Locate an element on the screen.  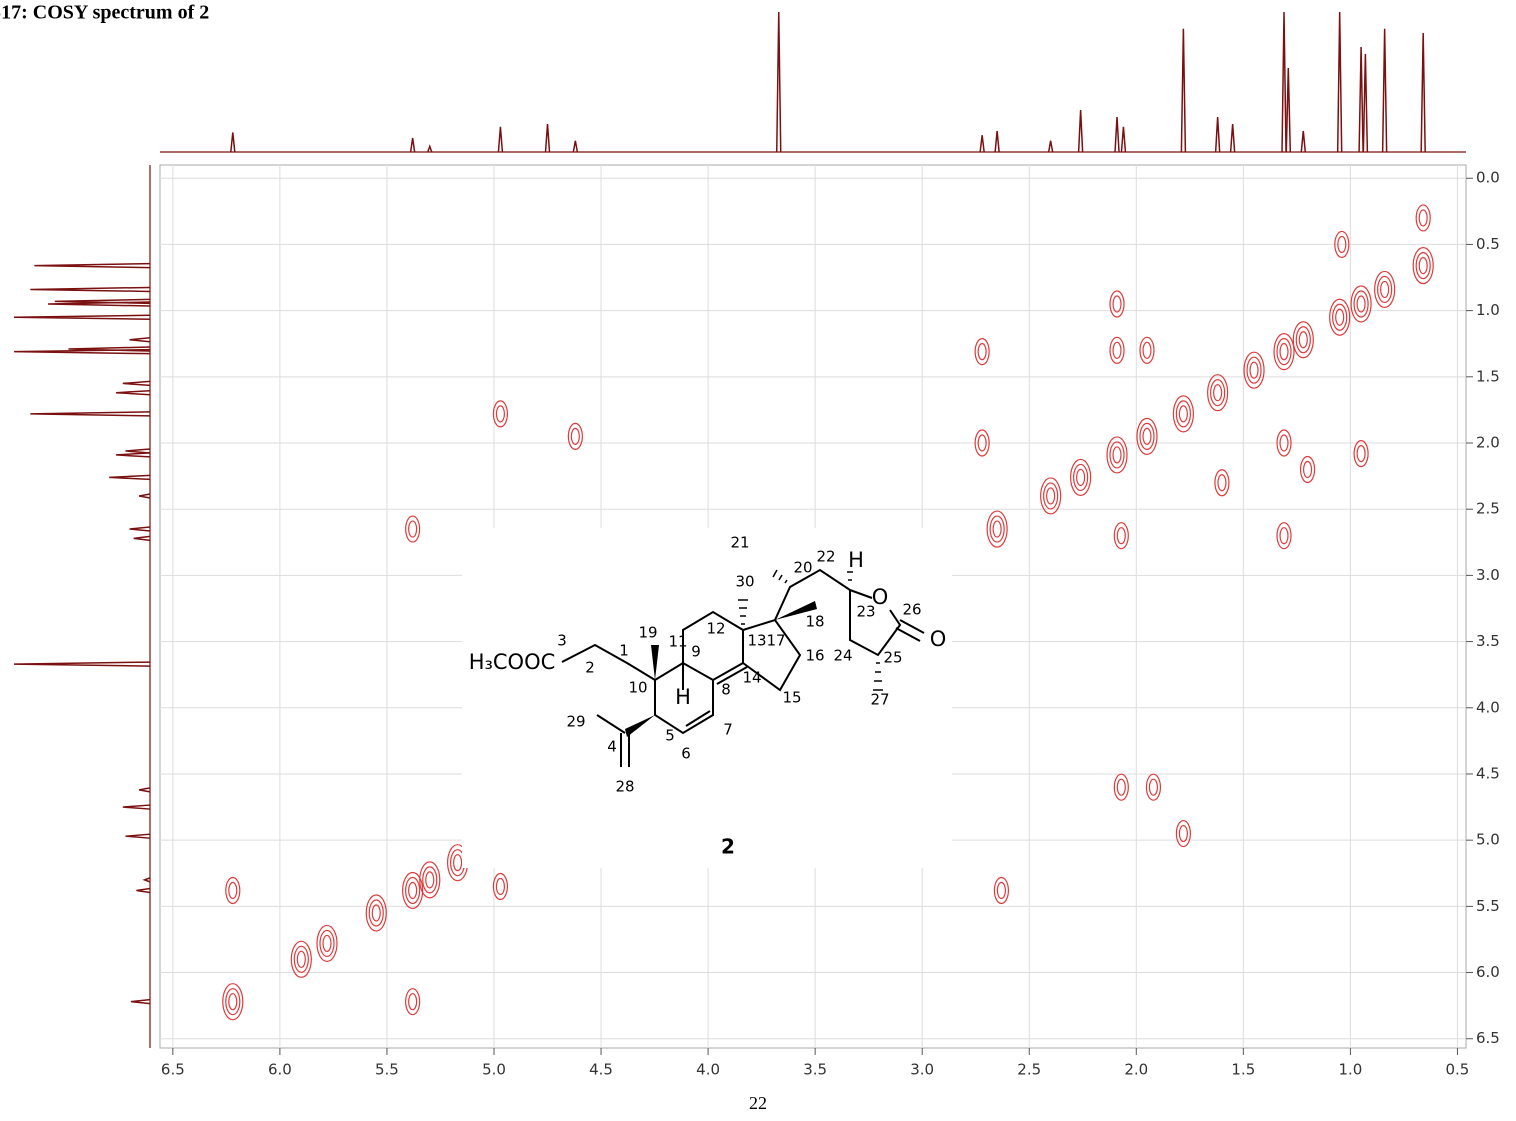
atom-label: 22 is located at coordinates (825, 557).